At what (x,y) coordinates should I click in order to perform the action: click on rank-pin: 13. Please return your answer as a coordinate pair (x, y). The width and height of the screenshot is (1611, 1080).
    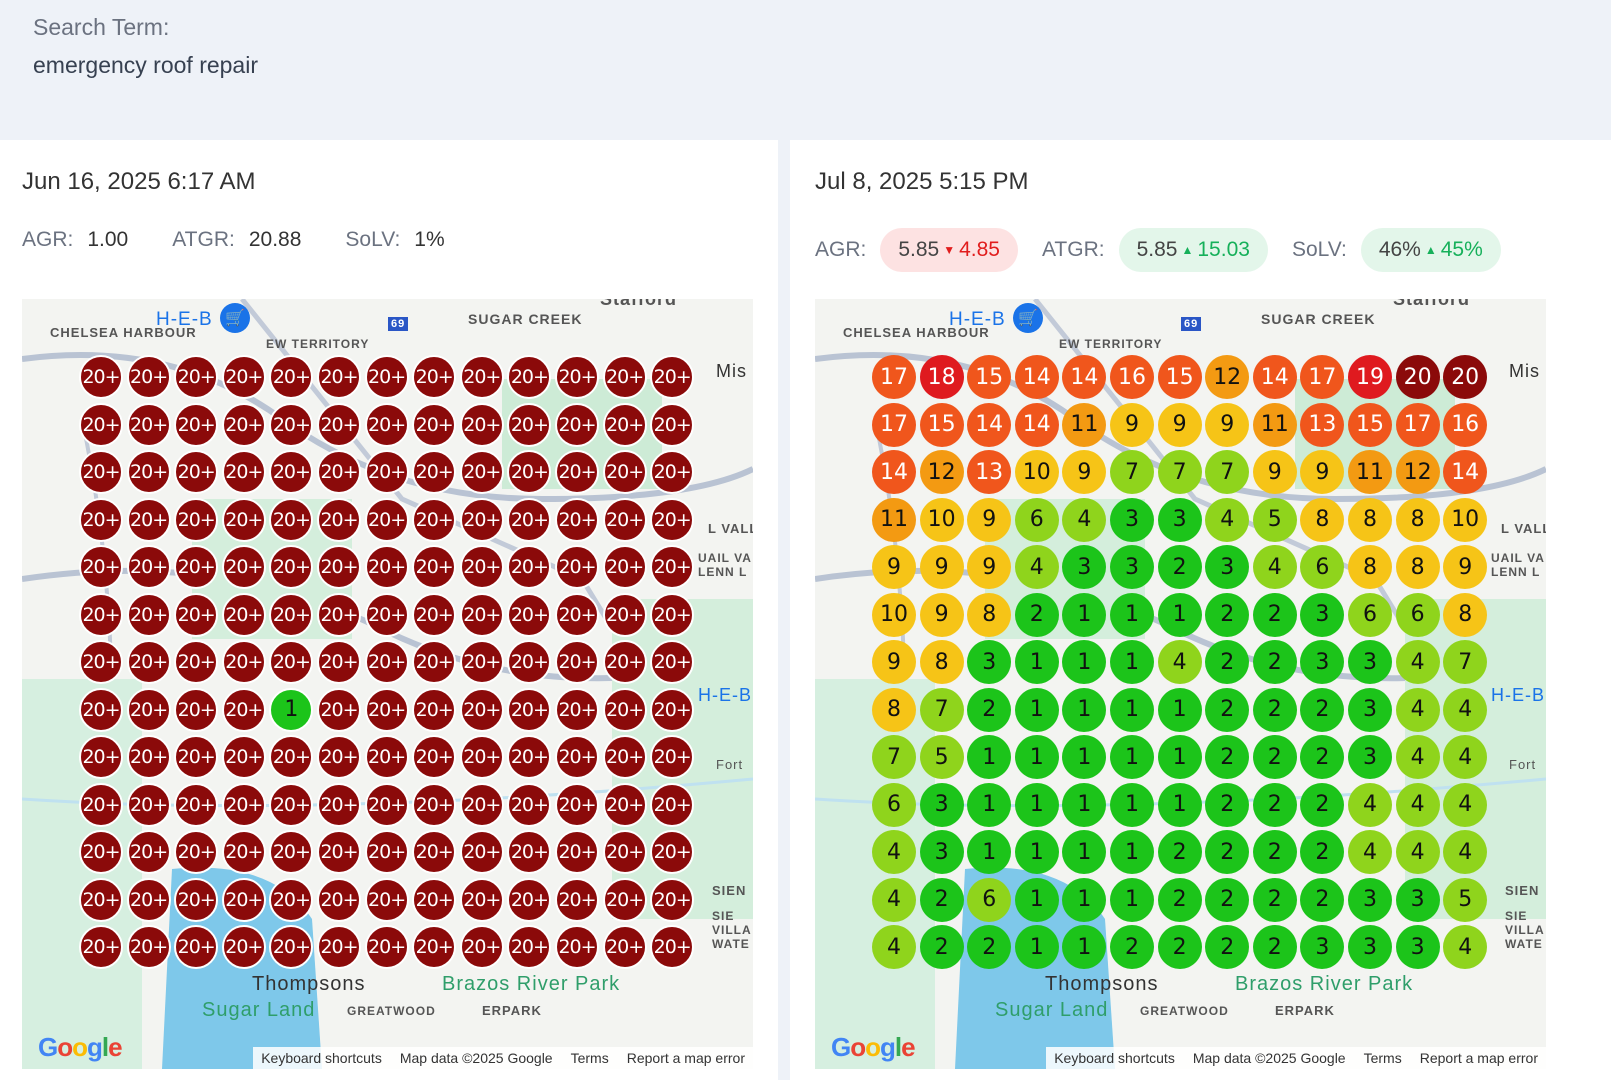
    Looking at the image, I should click on (989, 472).